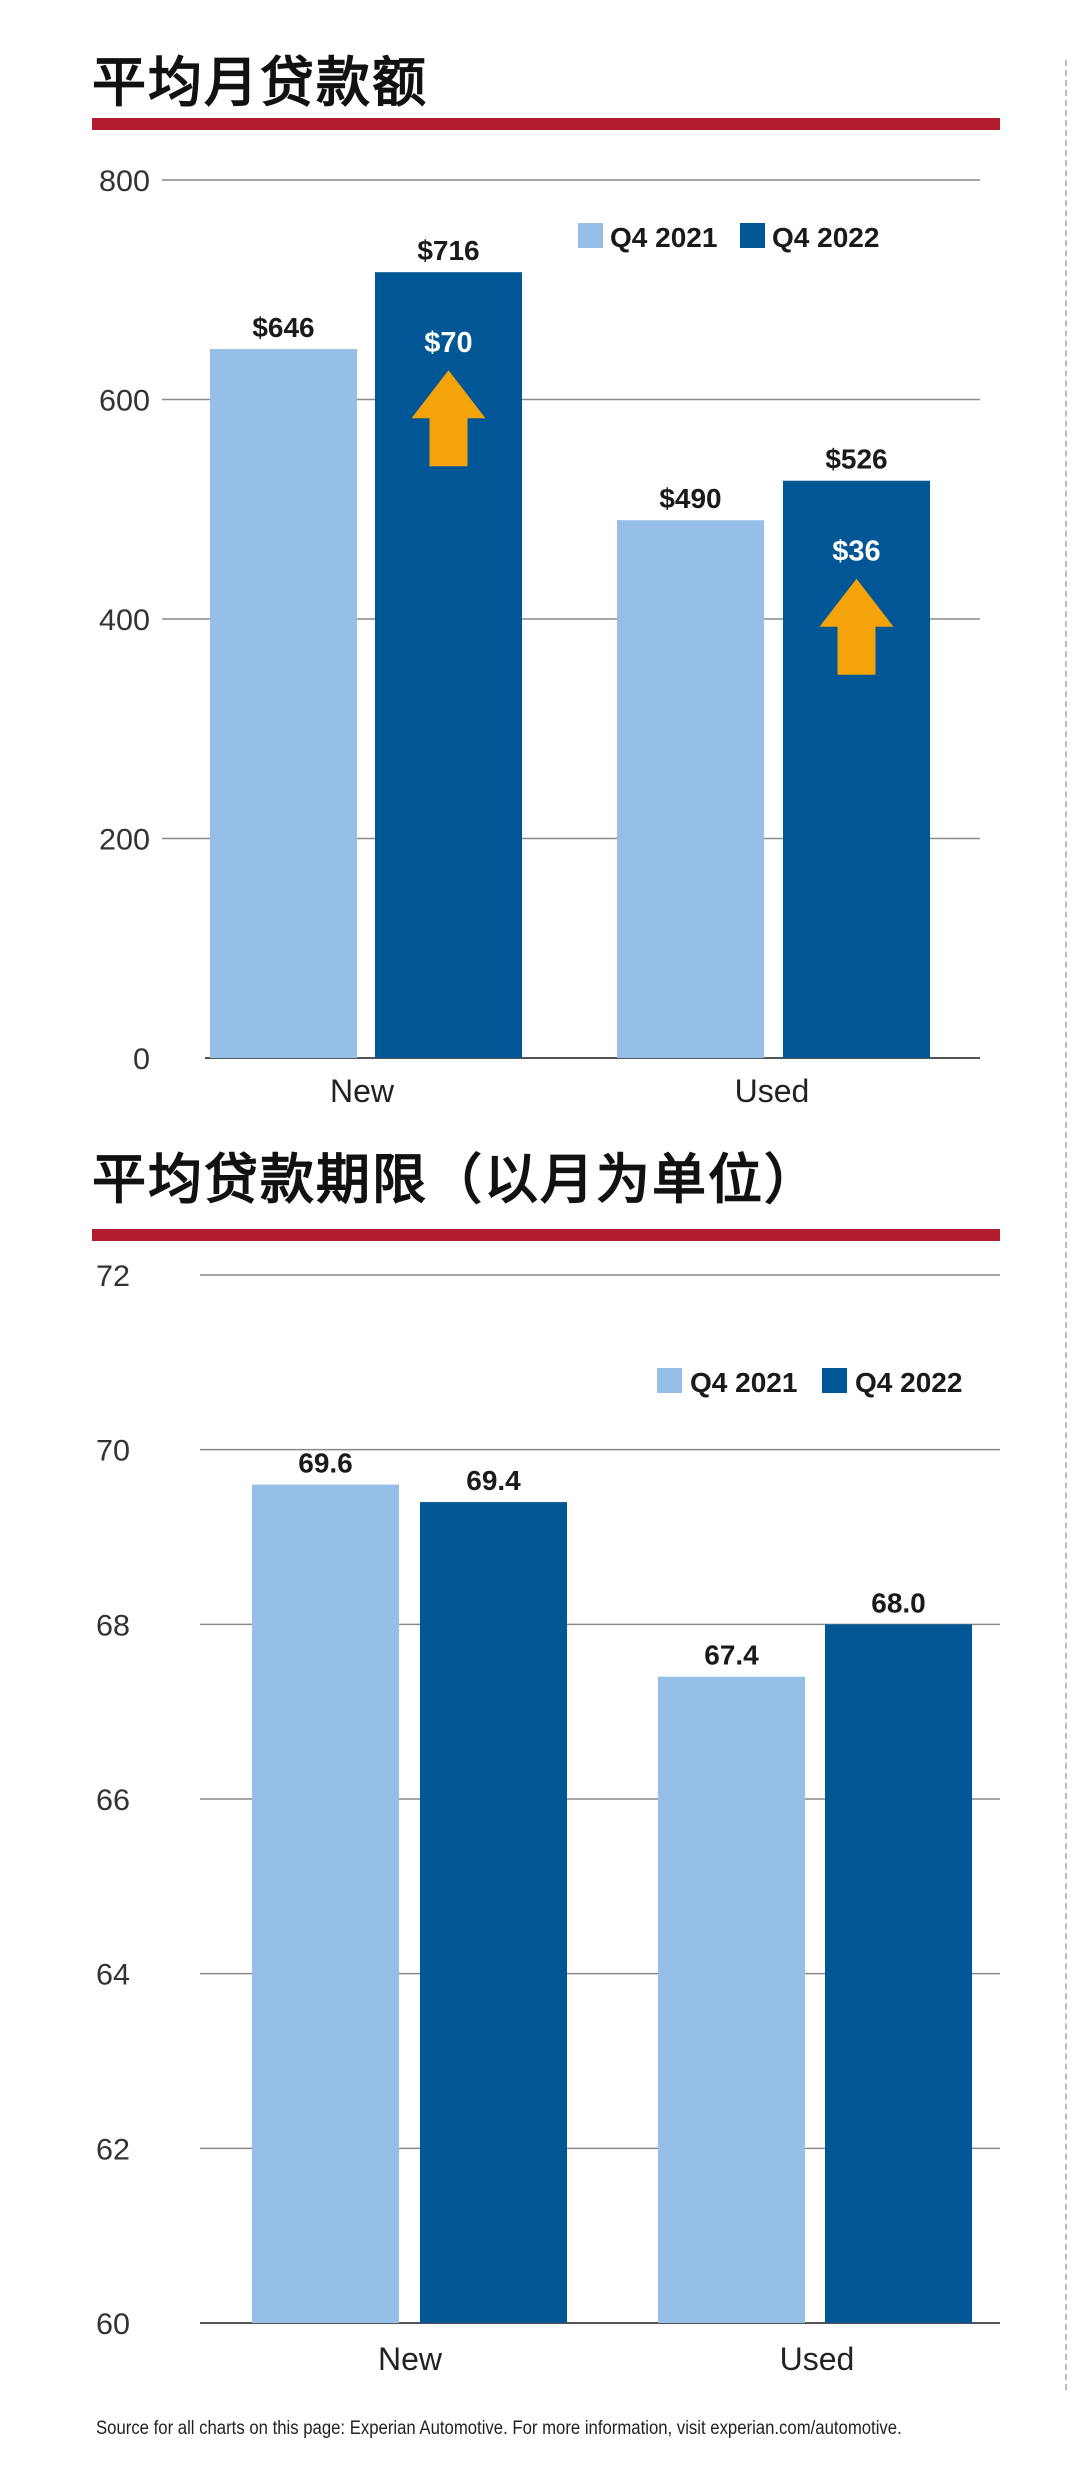 The image size is (1080, 2471). What do you see at coordinates (113, 1800) in the screenshot?
I see `y-tick-label: 66` at bounding box center [113, 1800].